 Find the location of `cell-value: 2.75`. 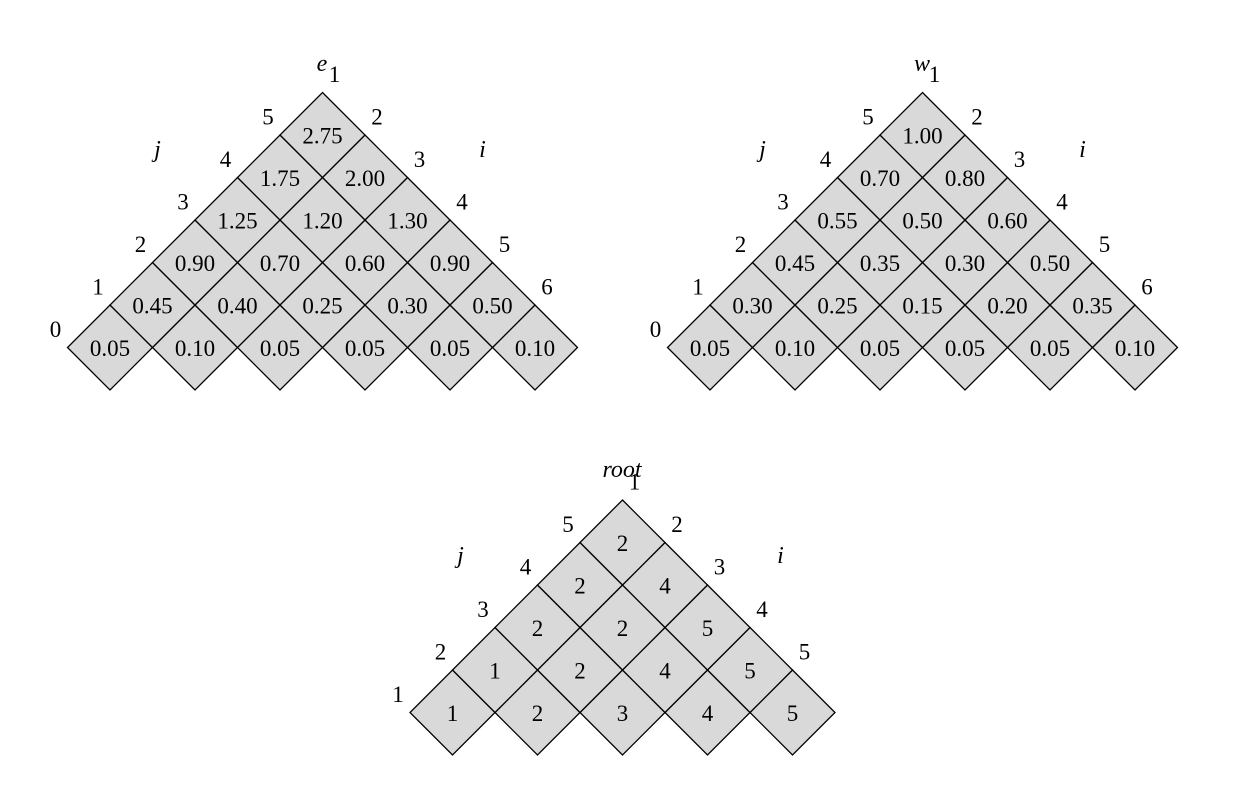

cell-value: 2.75 is located at coordinates (322, 136).